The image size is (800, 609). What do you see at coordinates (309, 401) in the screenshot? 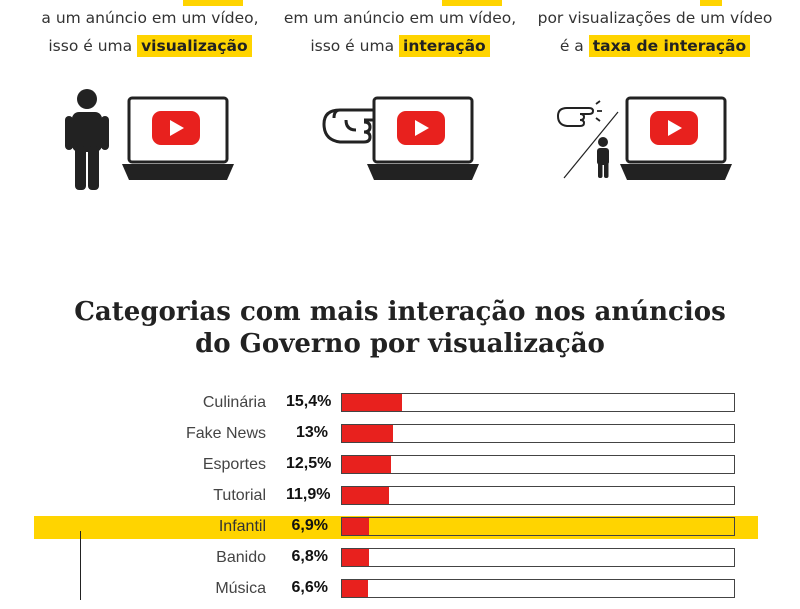
I see `value-label: 15,4%` at bounding box center [309, 401].